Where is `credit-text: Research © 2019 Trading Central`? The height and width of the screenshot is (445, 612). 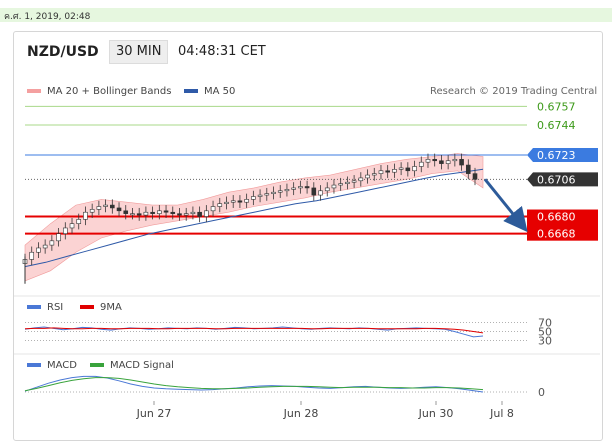
credit-text: Research © 2019 Trading Central is located at coordinates (514, 91).